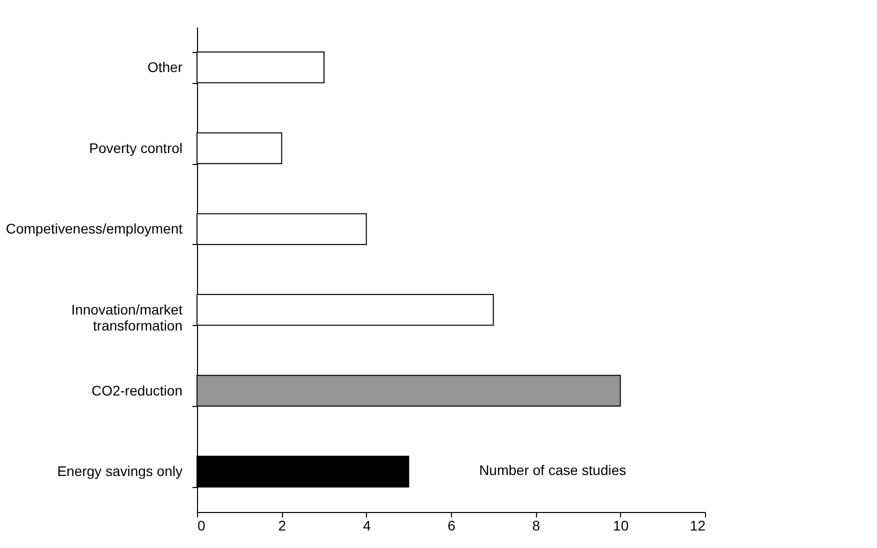 Image resolution: width=877 pixels, height=548 pixels. Describe the element at coordinates (127, 317) in the screenshot. I see `y-tick-label: Innovation/market transformation` at that location.